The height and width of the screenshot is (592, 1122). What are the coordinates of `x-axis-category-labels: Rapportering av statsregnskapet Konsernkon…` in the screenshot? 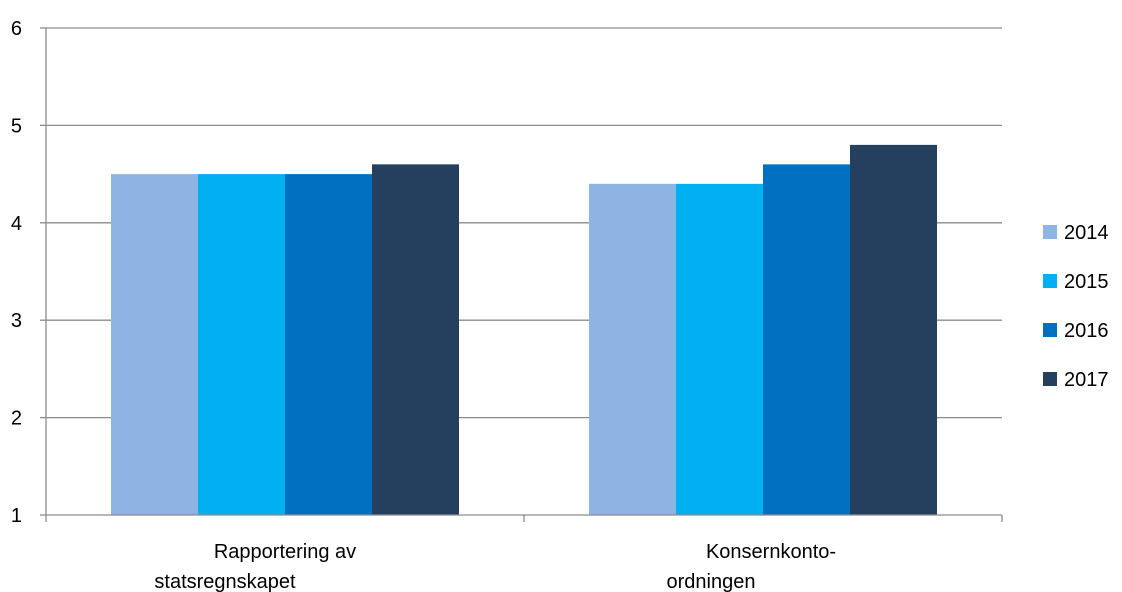 It's located at (495, 566).